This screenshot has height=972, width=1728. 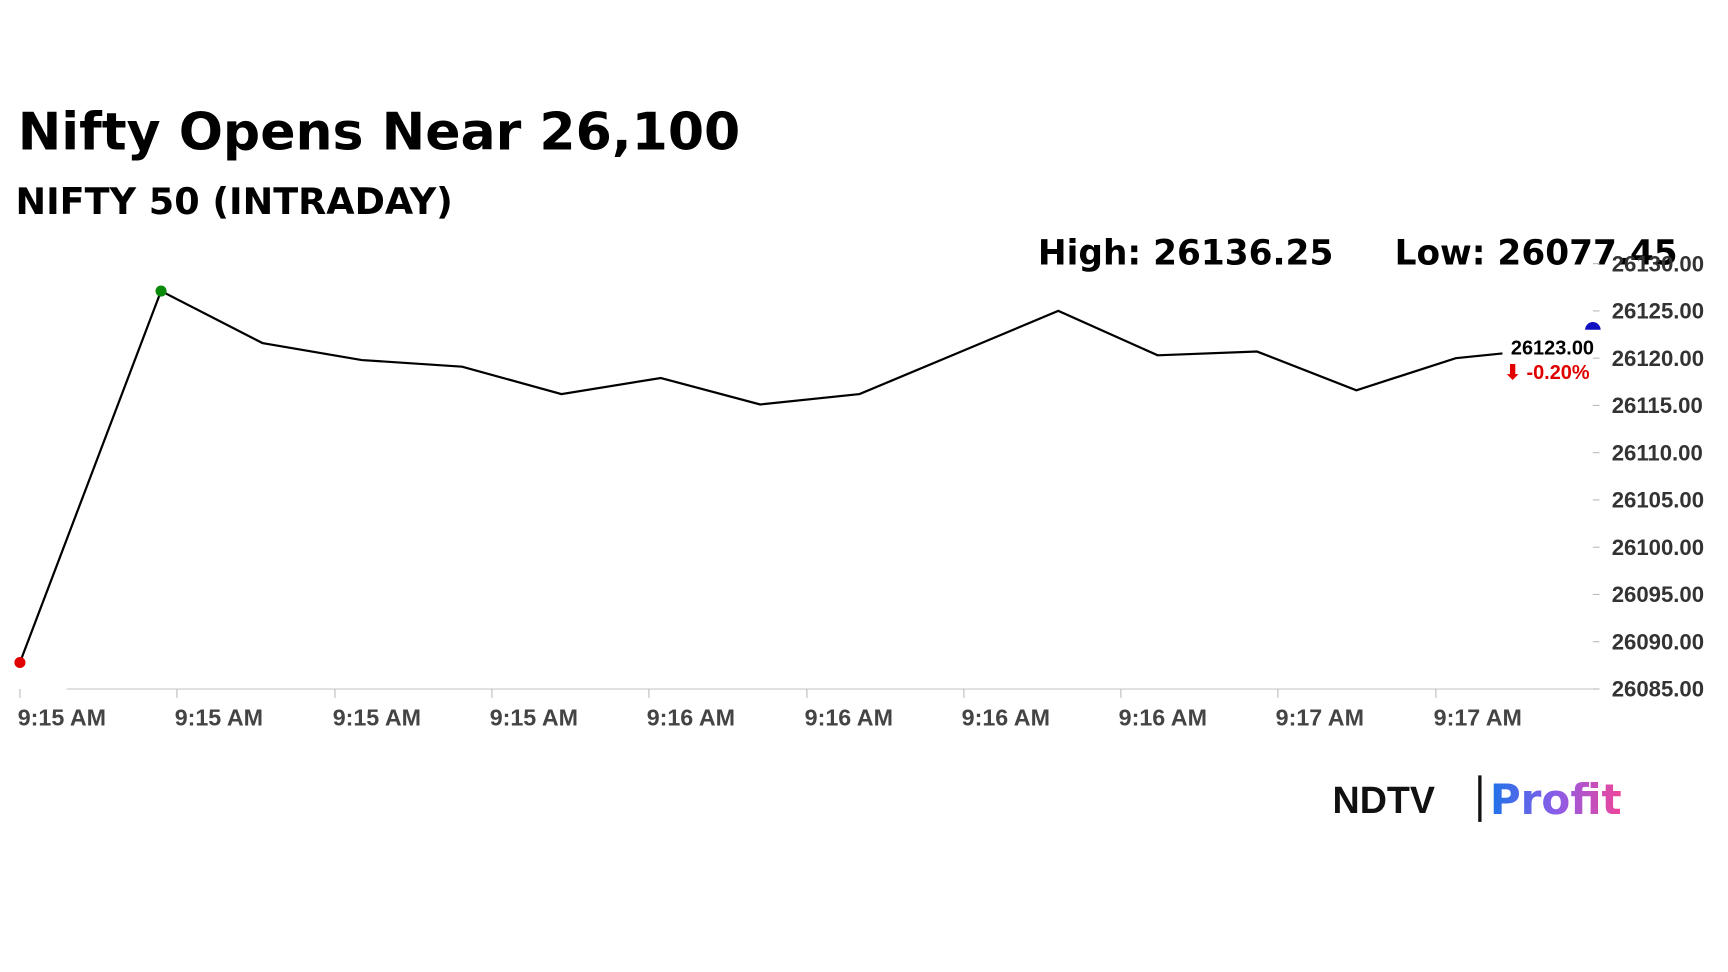 I want to click on y-tick-label: 26130.00, so click(x=1658, y=263).